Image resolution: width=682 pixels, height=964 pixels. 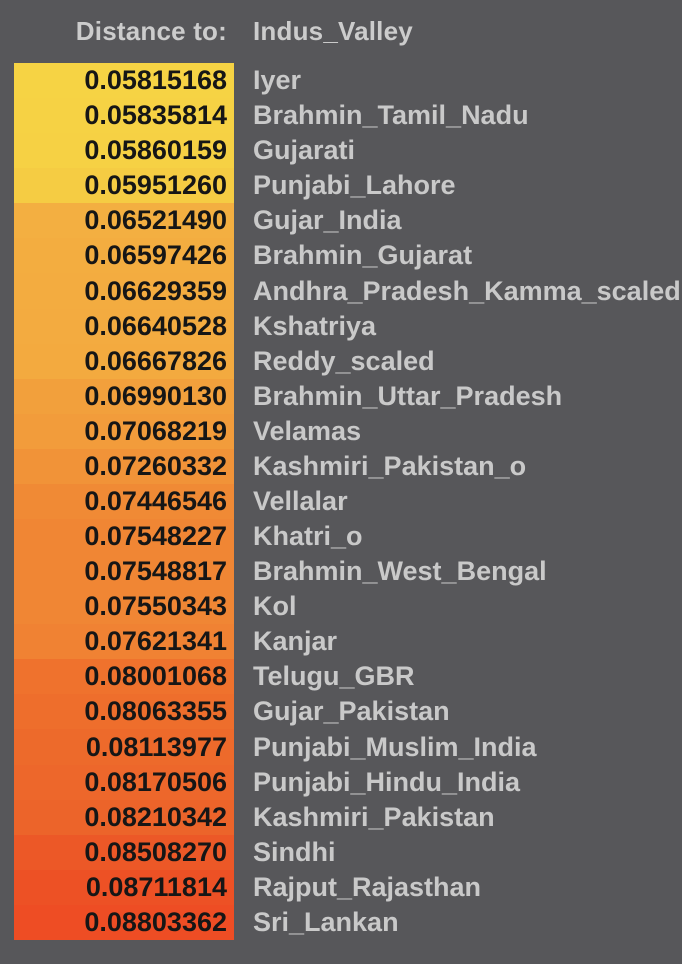 What do you see at coordinates (327, 220) in the screenshot?
I see `population-label: Gujar_India` at bounding box center [327, 220].